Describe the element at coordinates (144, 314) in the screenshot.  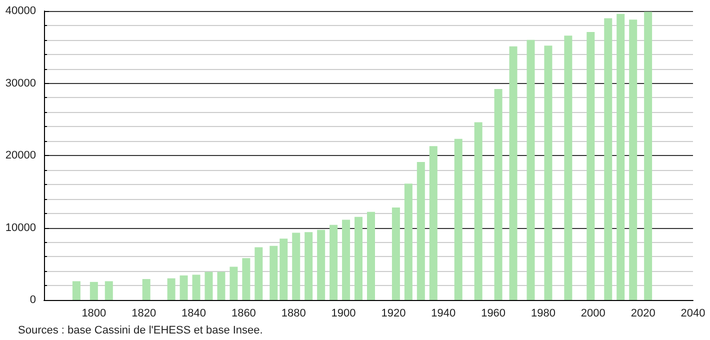
I see `x-tick-label: 1820` at that location.